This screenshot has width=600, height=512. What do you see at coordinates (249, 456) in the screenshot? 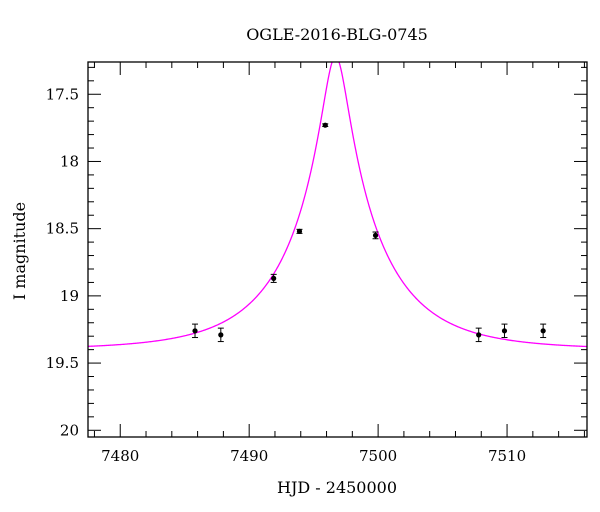
I see `x-tick-label: 7490` at bounding box center [249, 456].